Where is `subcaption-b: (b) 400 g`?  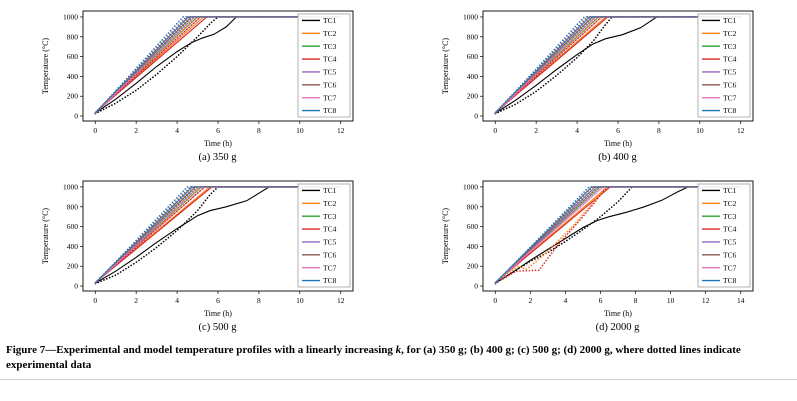 subcaption-b: (b) 400 g is located at coordinates (617, 157).